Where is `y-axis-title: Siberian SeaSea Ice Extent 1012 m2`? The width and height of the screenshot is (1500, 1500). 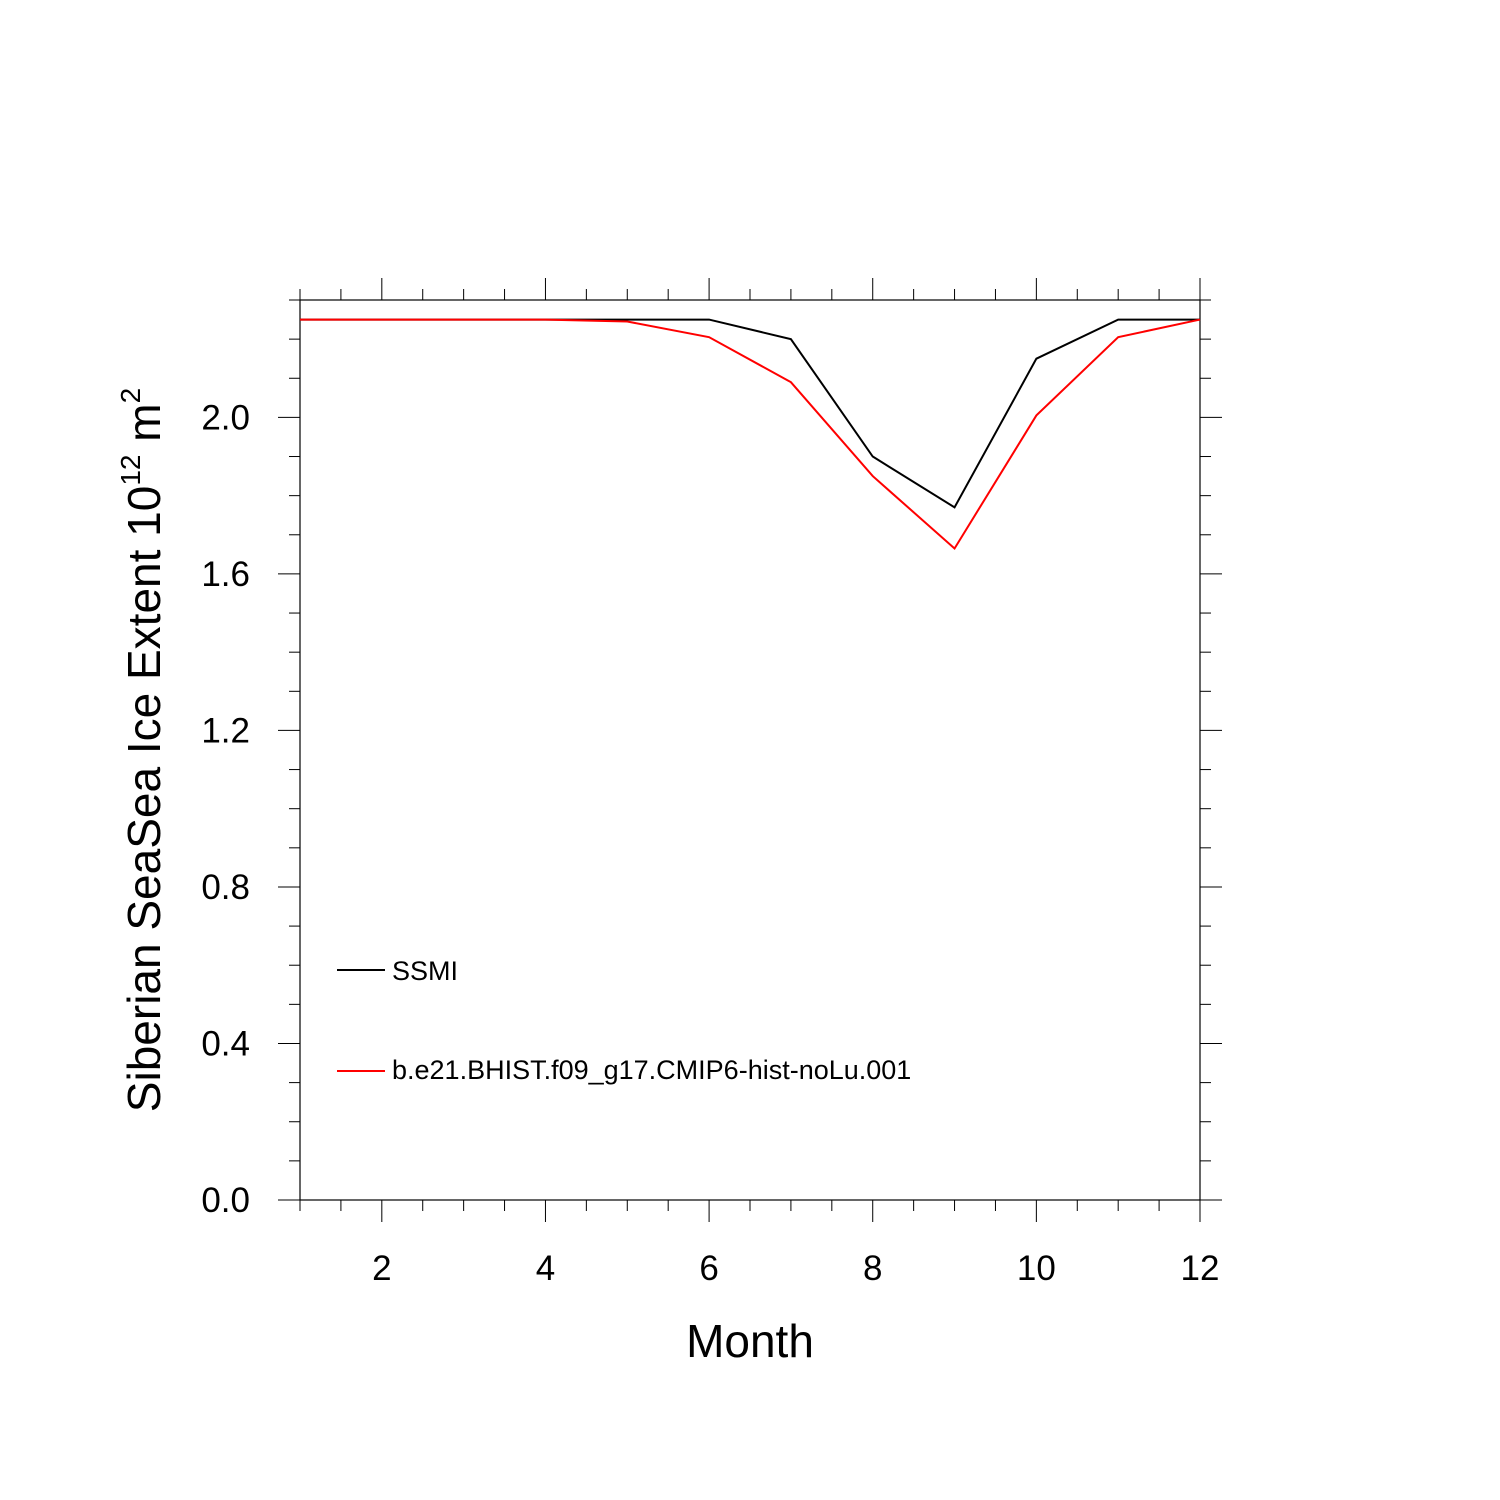 y-axis-title: Siberian SeaSea Ice Extent 1012 m2 is located at coordinates (142, 750).